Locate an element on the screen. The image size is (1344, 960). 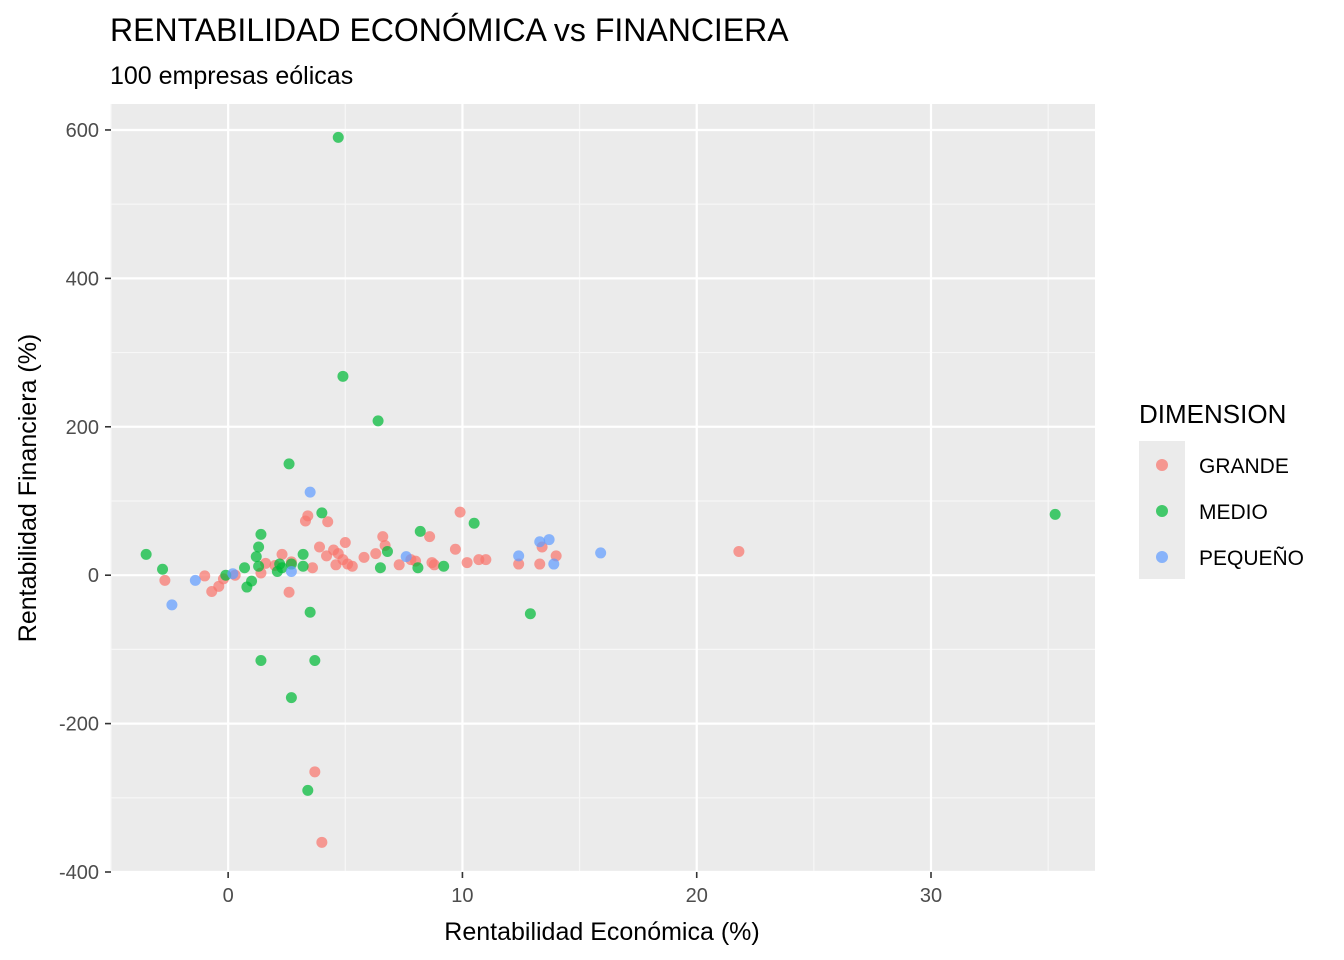
y-axis: 600 400 200 0 -200 -400 is located at coordinates (85, 502).